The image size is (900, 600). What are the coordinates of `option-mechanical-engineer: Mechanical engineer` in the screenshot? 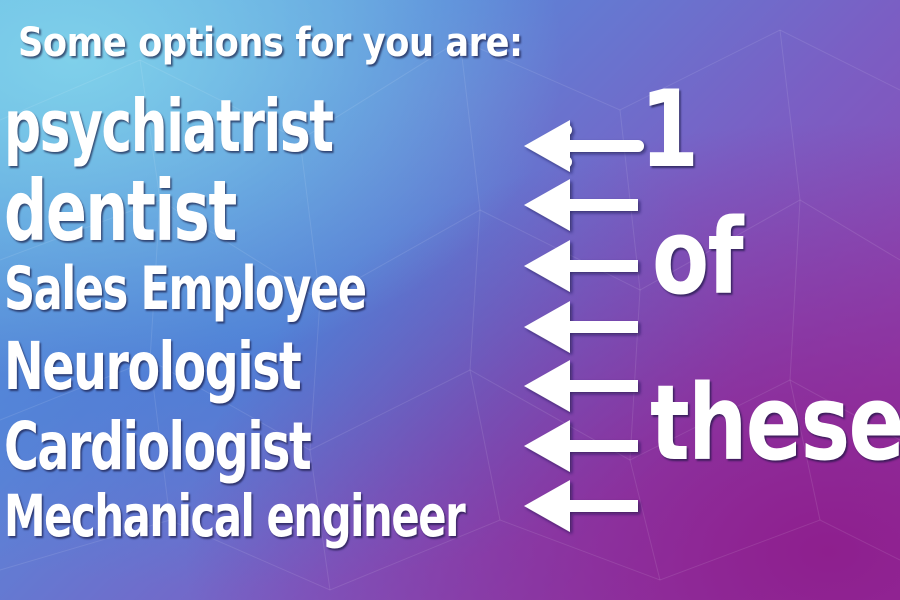 It's located at (235, 516).